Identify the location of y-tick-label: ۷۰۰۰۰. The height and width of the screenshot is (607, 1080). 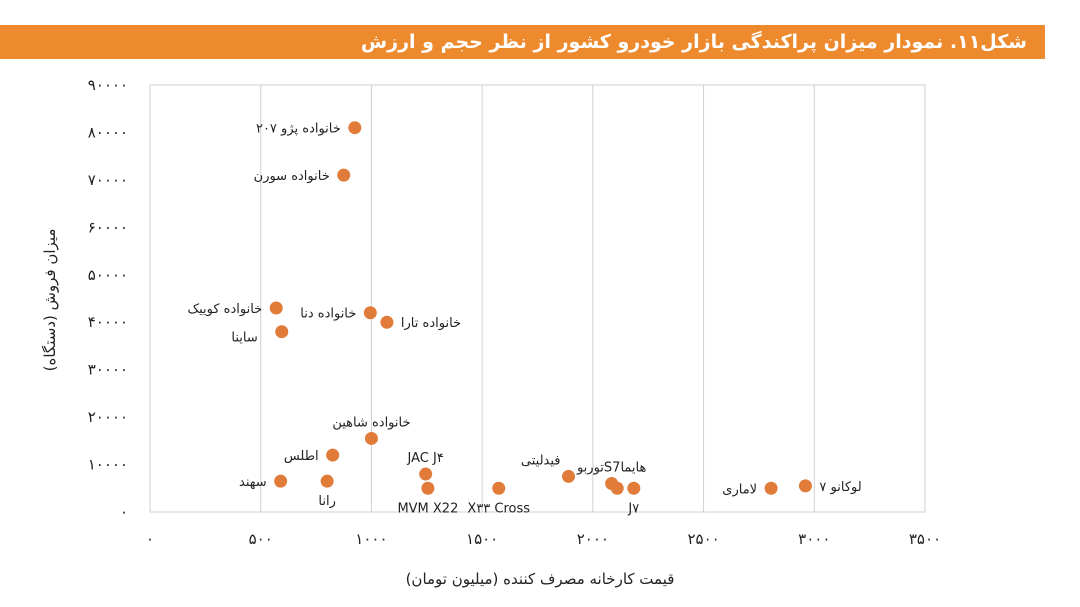
(108, 180).